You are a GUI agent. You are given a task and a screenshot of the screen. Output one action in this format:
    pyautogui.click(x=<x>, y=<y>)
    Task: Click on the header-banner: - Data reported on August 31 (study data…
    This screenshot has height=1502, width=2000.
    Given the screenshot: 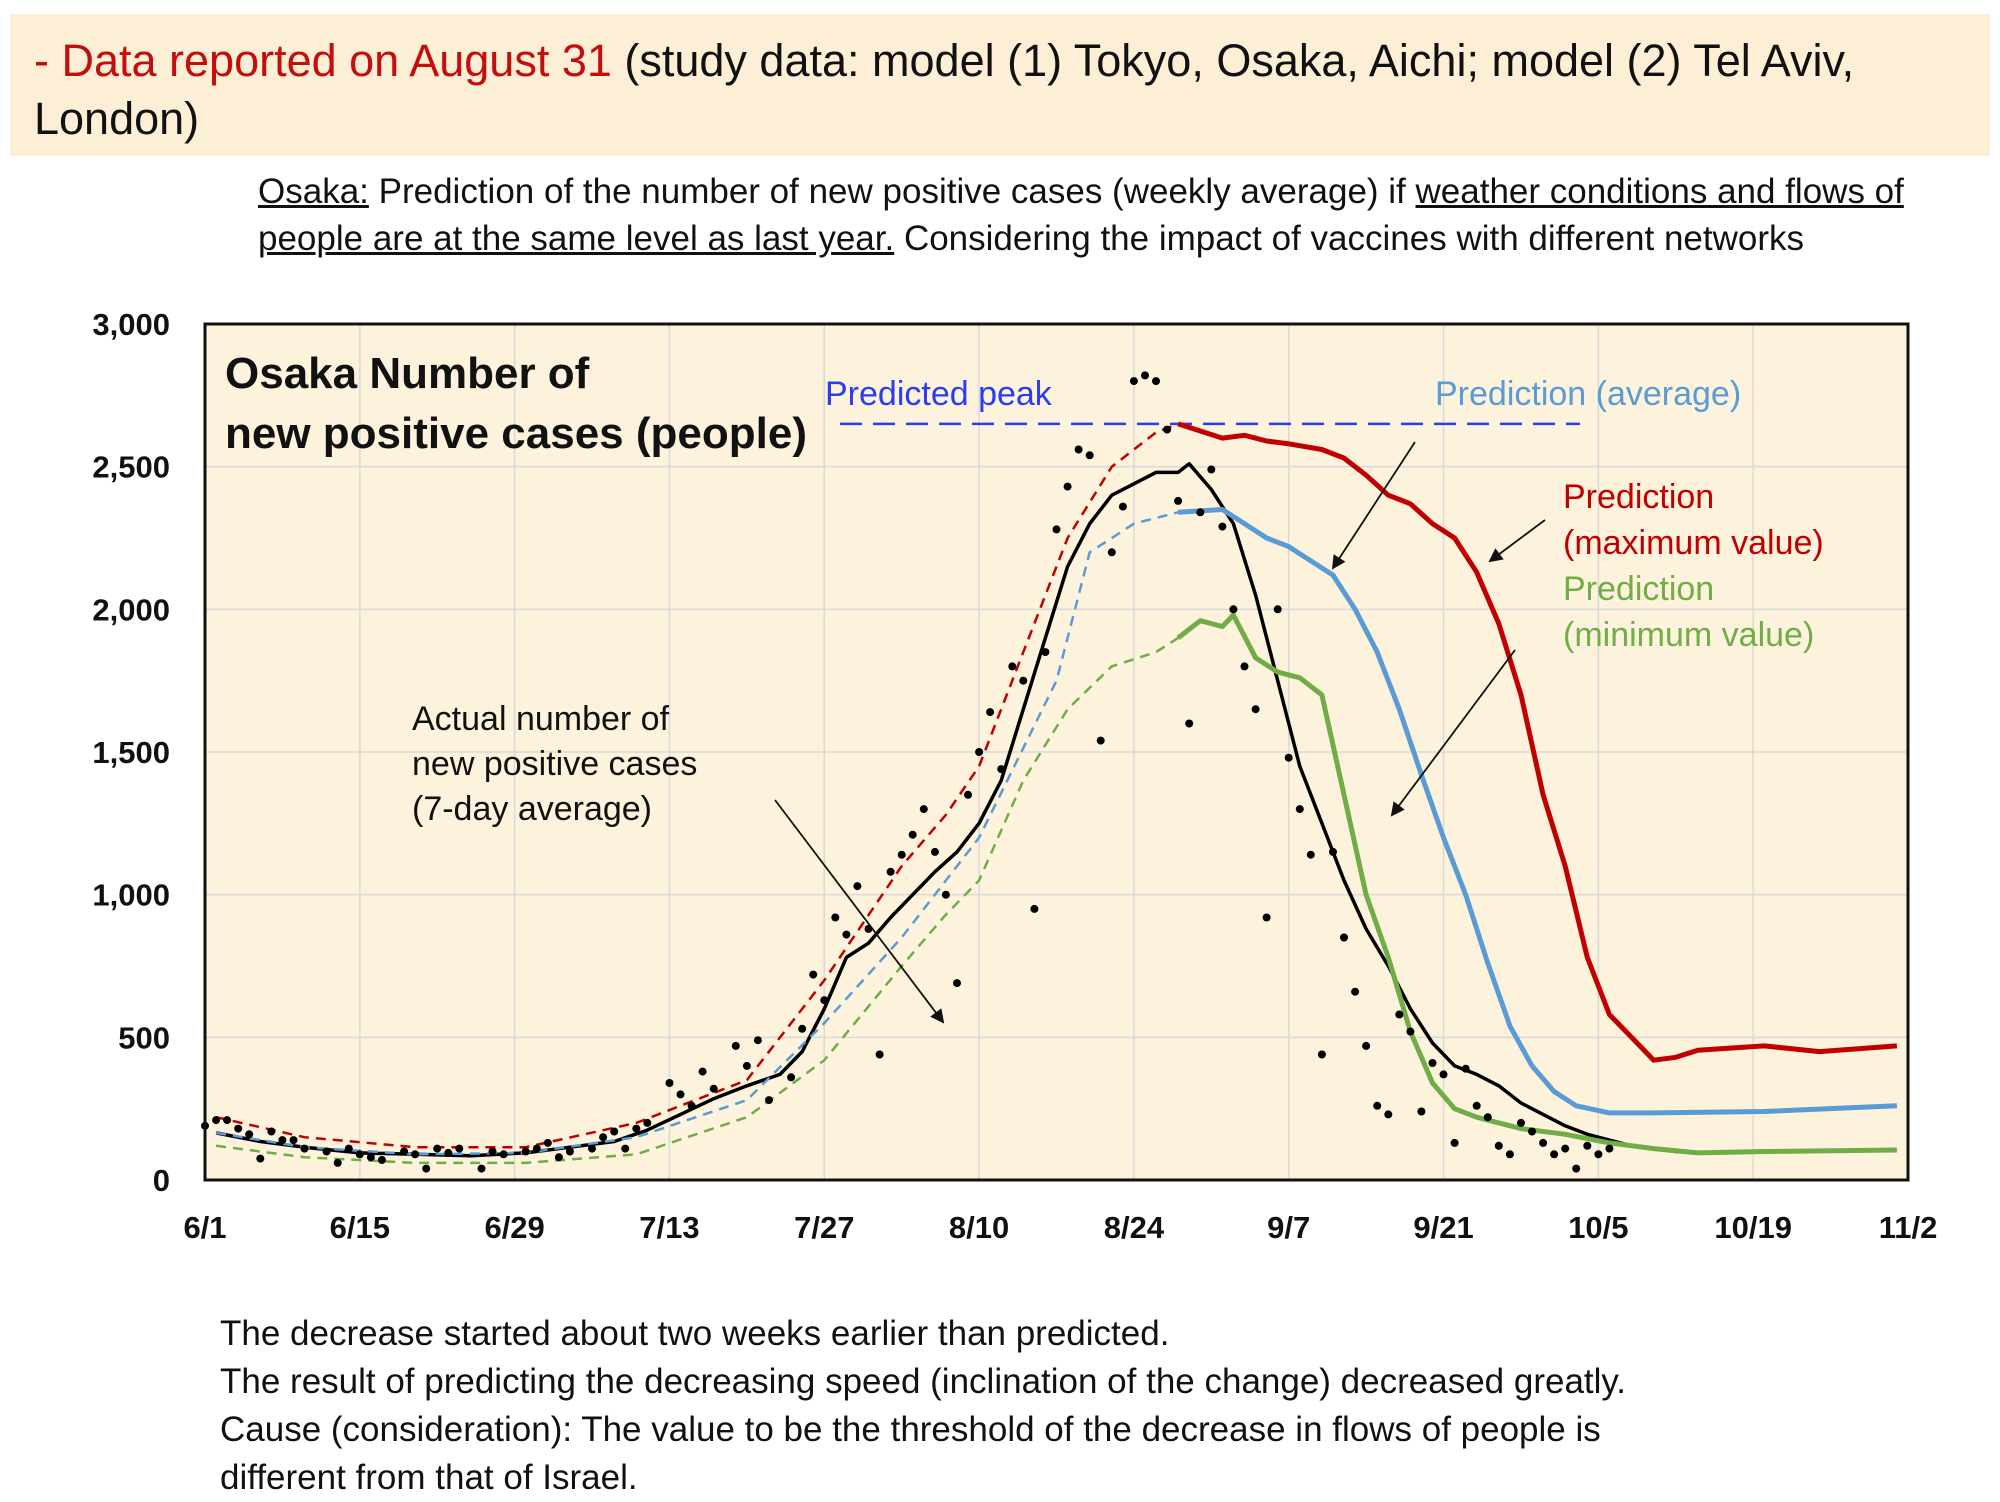 What is the action you would take?
    pyautogui.click(x=1000, y=85)
    